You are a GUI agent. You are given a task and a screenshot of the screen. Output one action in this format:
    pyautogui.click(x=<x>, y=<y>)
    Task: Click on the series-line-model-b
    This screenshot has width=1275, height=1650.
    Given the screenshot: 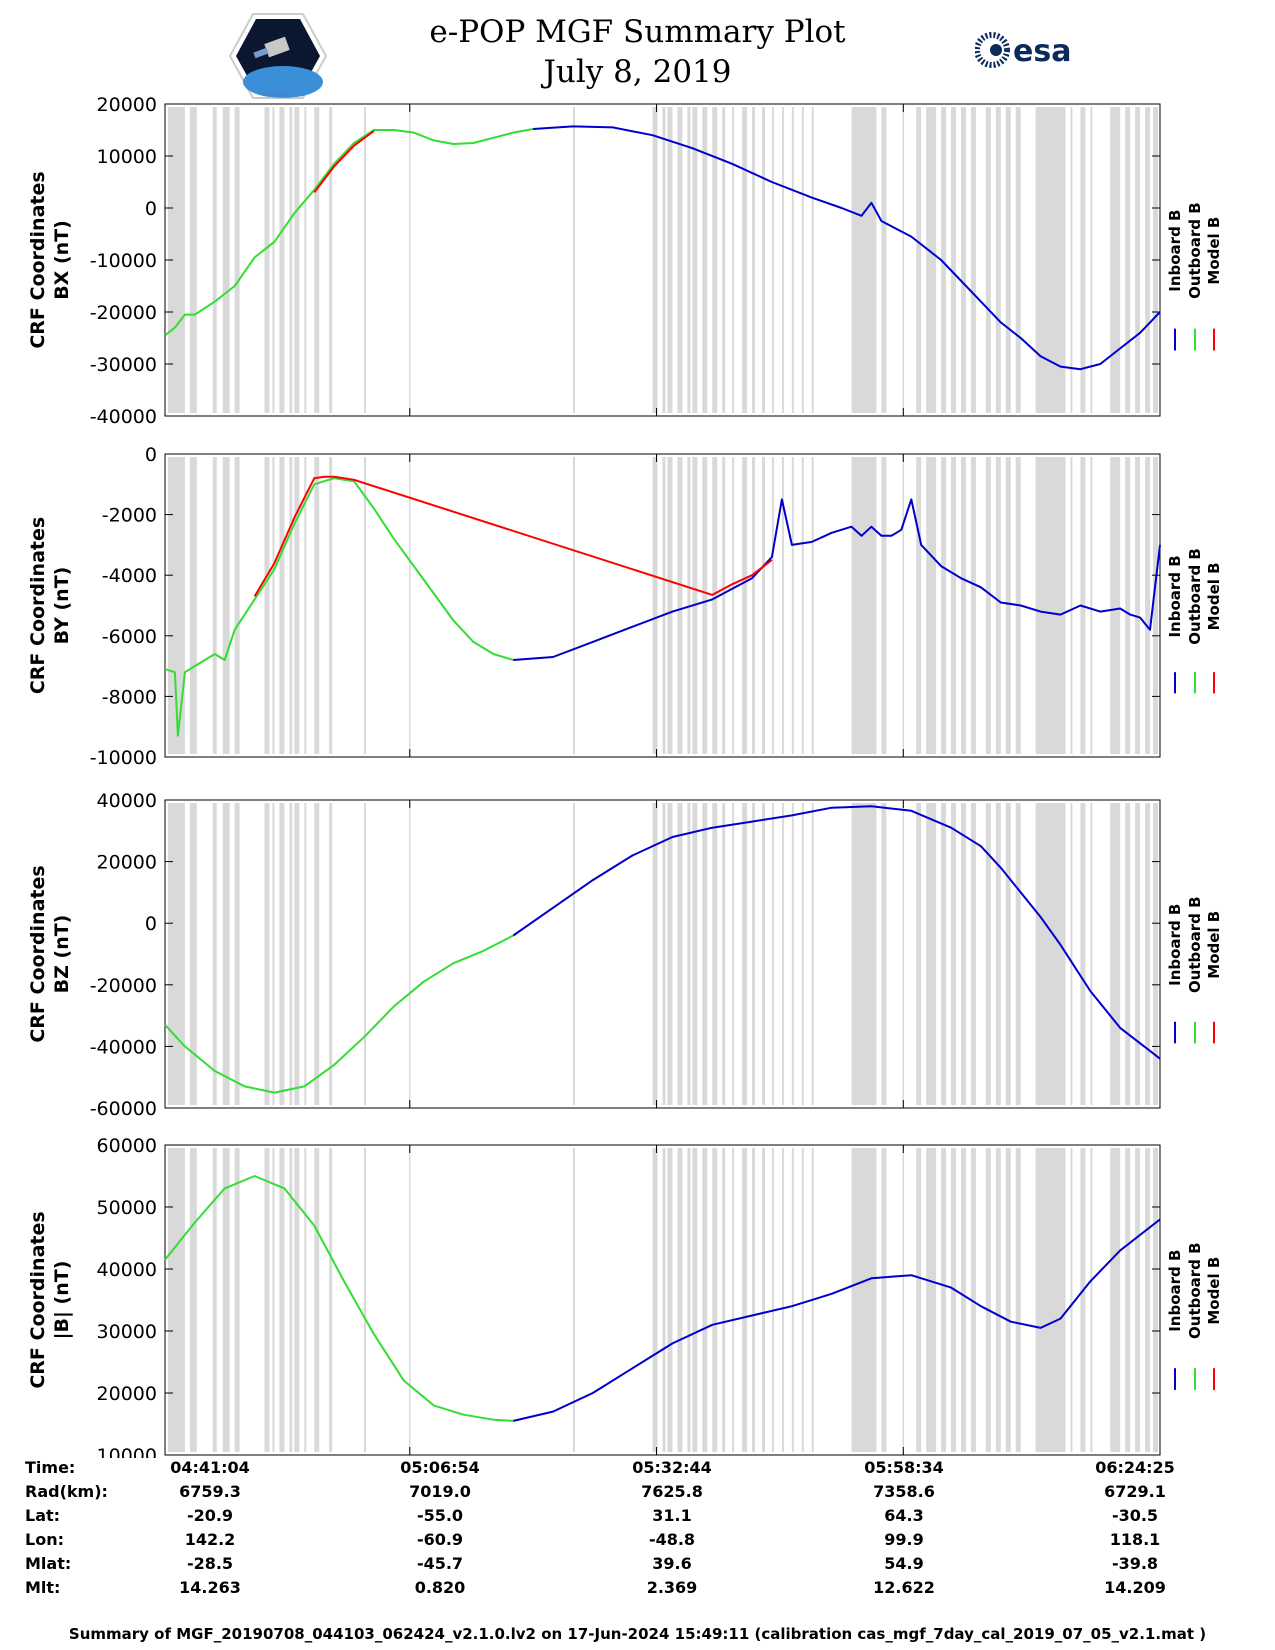 What is the action you would take?
    pyautogui.click(x=344, y=162)
    